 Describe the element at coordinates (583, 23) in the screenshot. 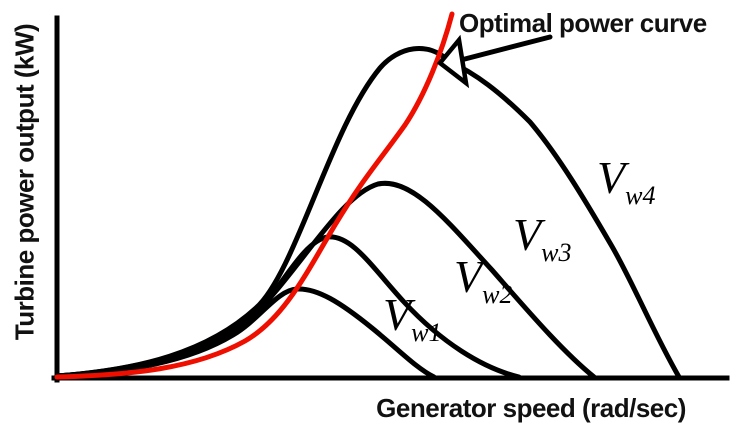

I see `optimal-power-curve-annotation: Optimal power curve` at that location.